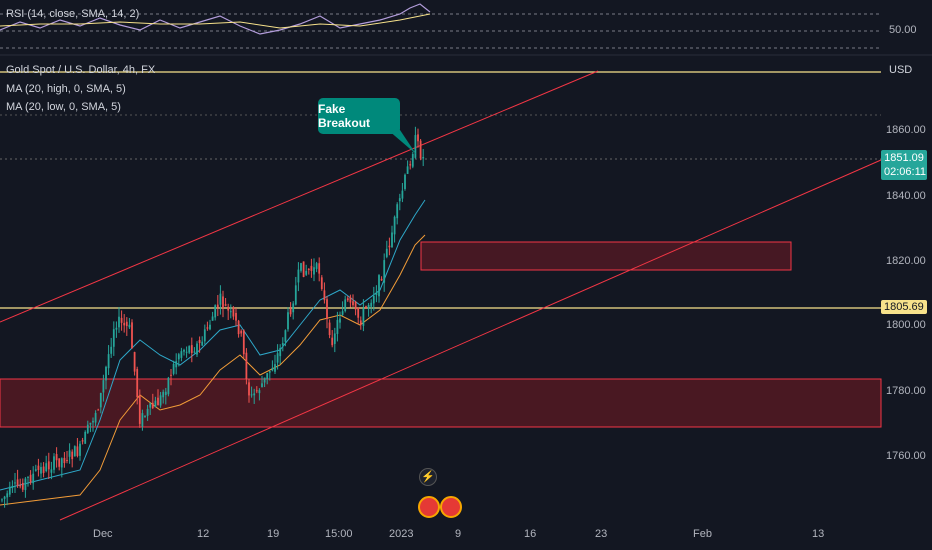  I want to click on currency-label: USD, so click(901, 70).